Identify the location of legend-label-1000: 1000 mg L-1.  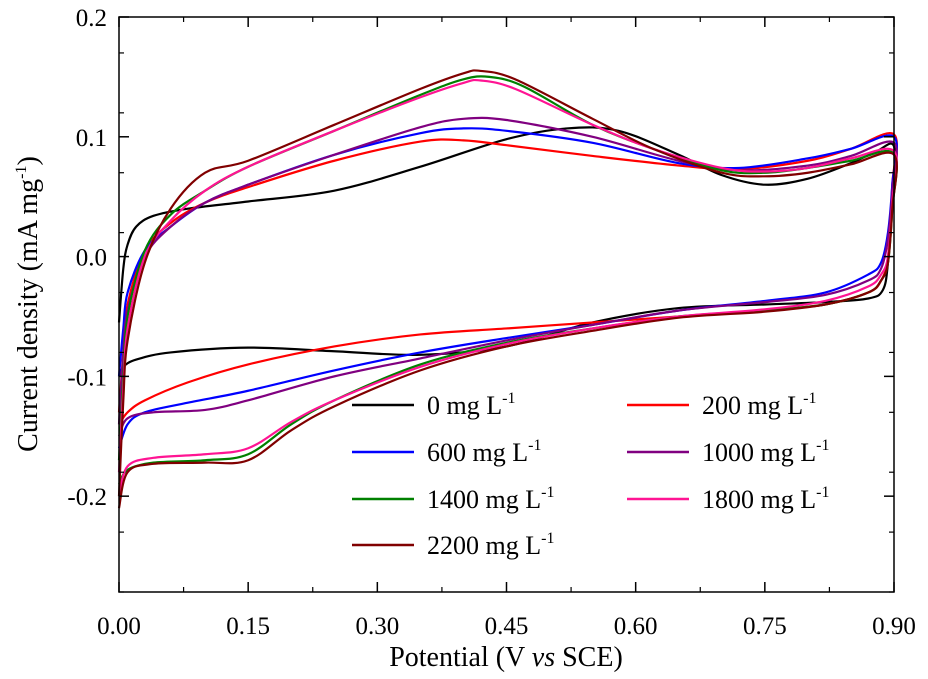
(765, 452).